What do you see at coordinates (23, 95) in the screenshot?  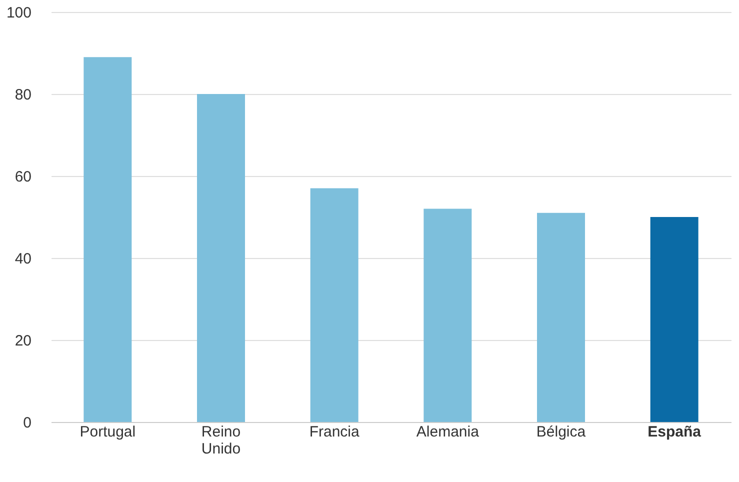 I see `y-tick-label: 80` at bounding box center [23, 95].